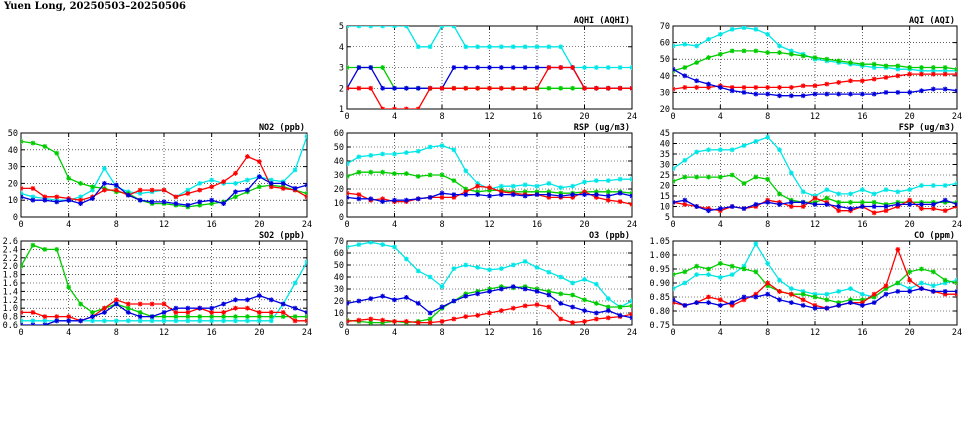 This screenshot has width=975, height=447. I want to click on x-tick-label: 8, so click(767, 117).